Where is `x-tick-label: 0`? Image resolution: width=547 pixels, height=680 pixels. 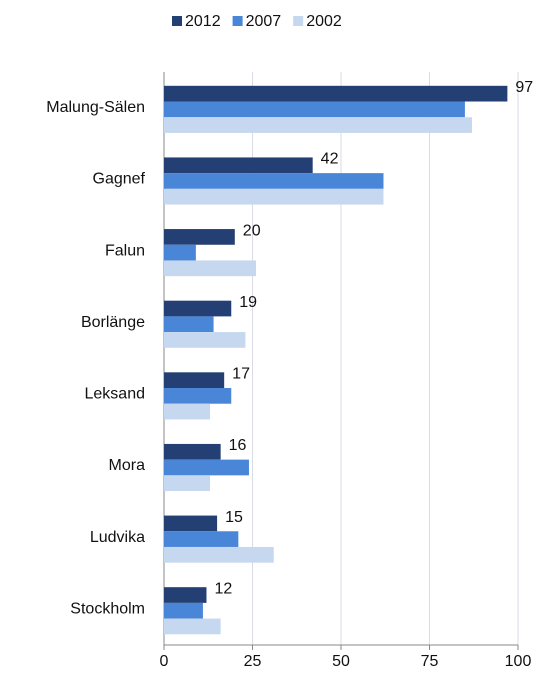 x-tick-label: 0 is located at coordinates (164, 661).